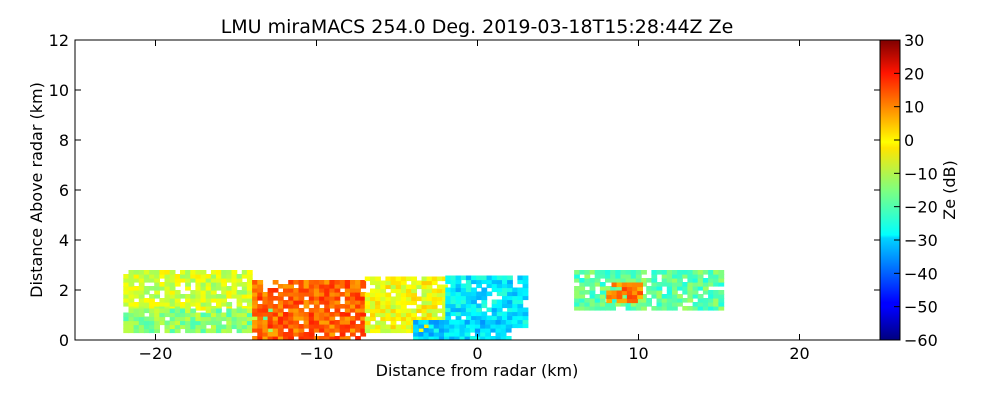 The width and height of the screenshot is (1000, 400). Describe the element at coordinates (914, 107) in the screenshot. I see `colorbar-tick-label: 10` at that location.